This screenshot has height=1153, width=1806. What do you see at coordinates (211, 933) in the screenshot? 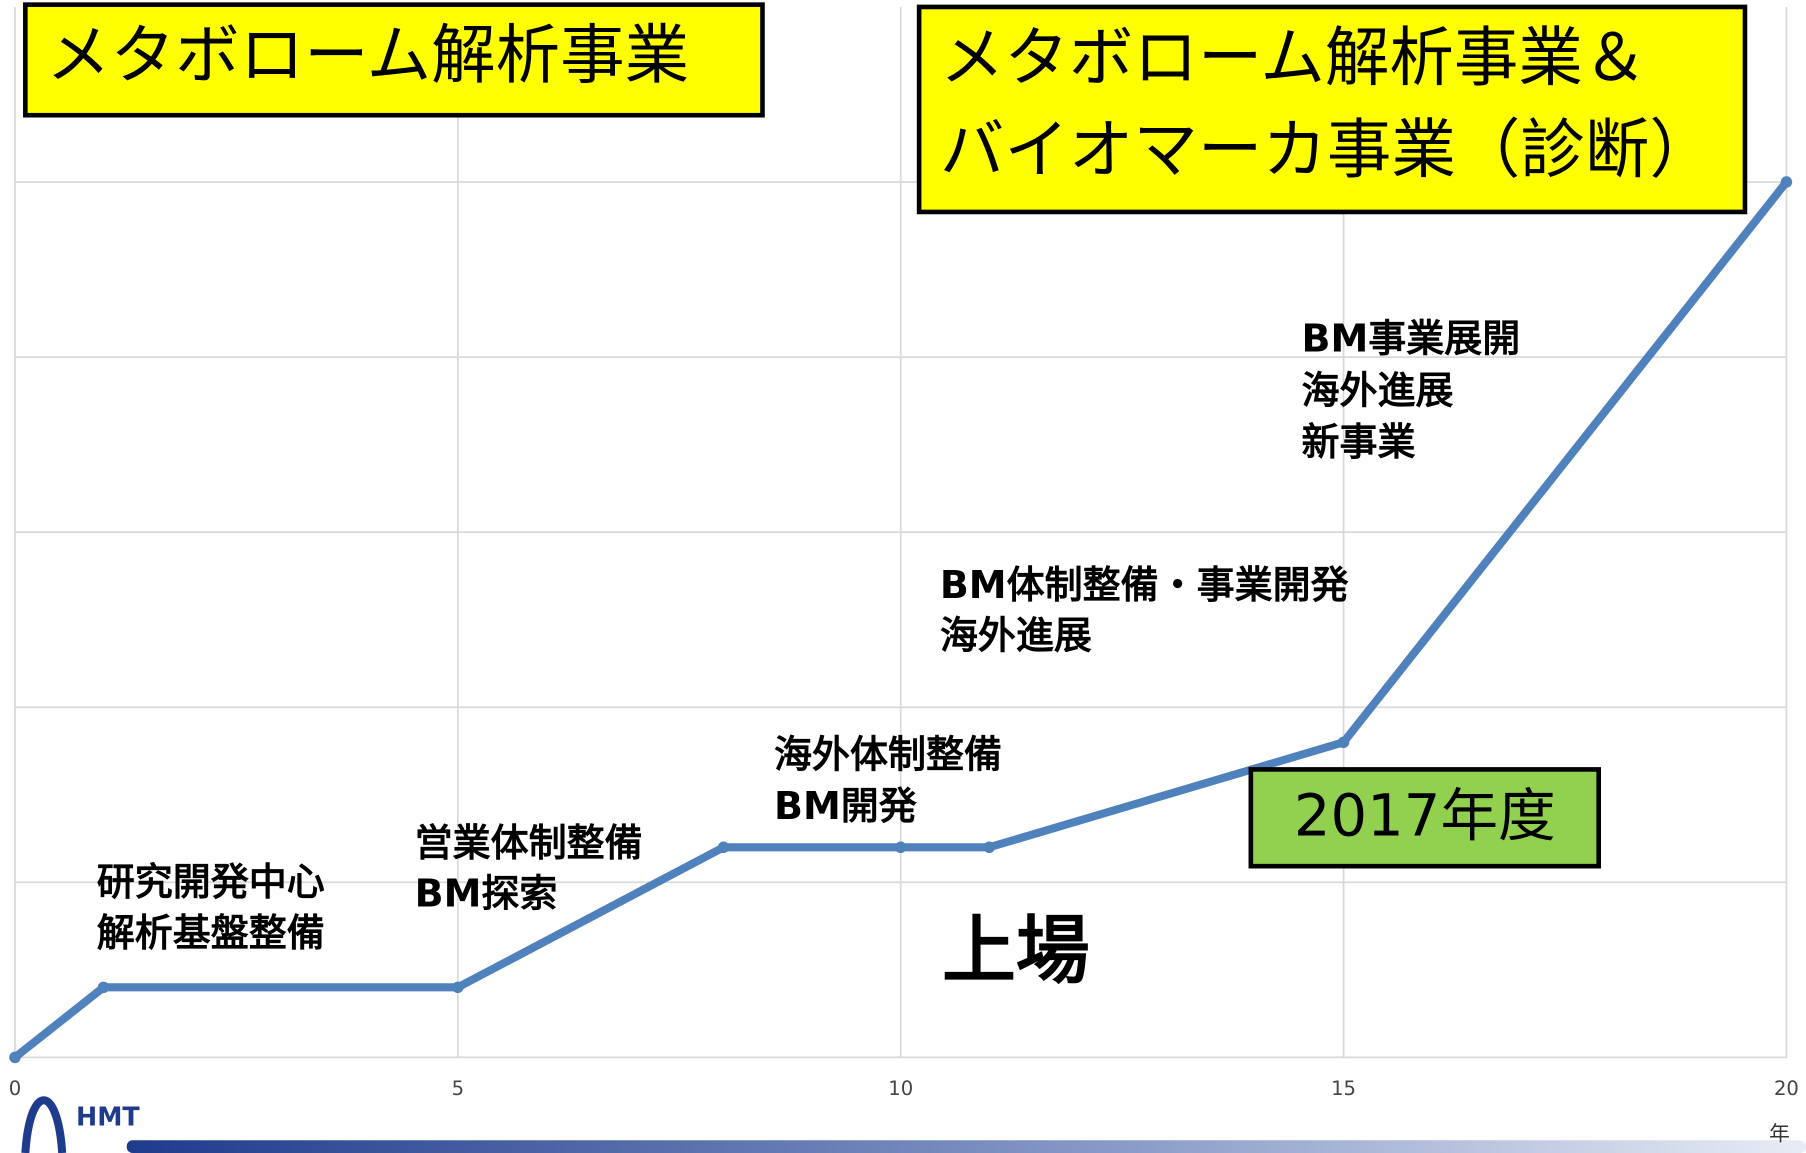
I see `annotation: 解析基盤整備` at bounding box center [211, 933].